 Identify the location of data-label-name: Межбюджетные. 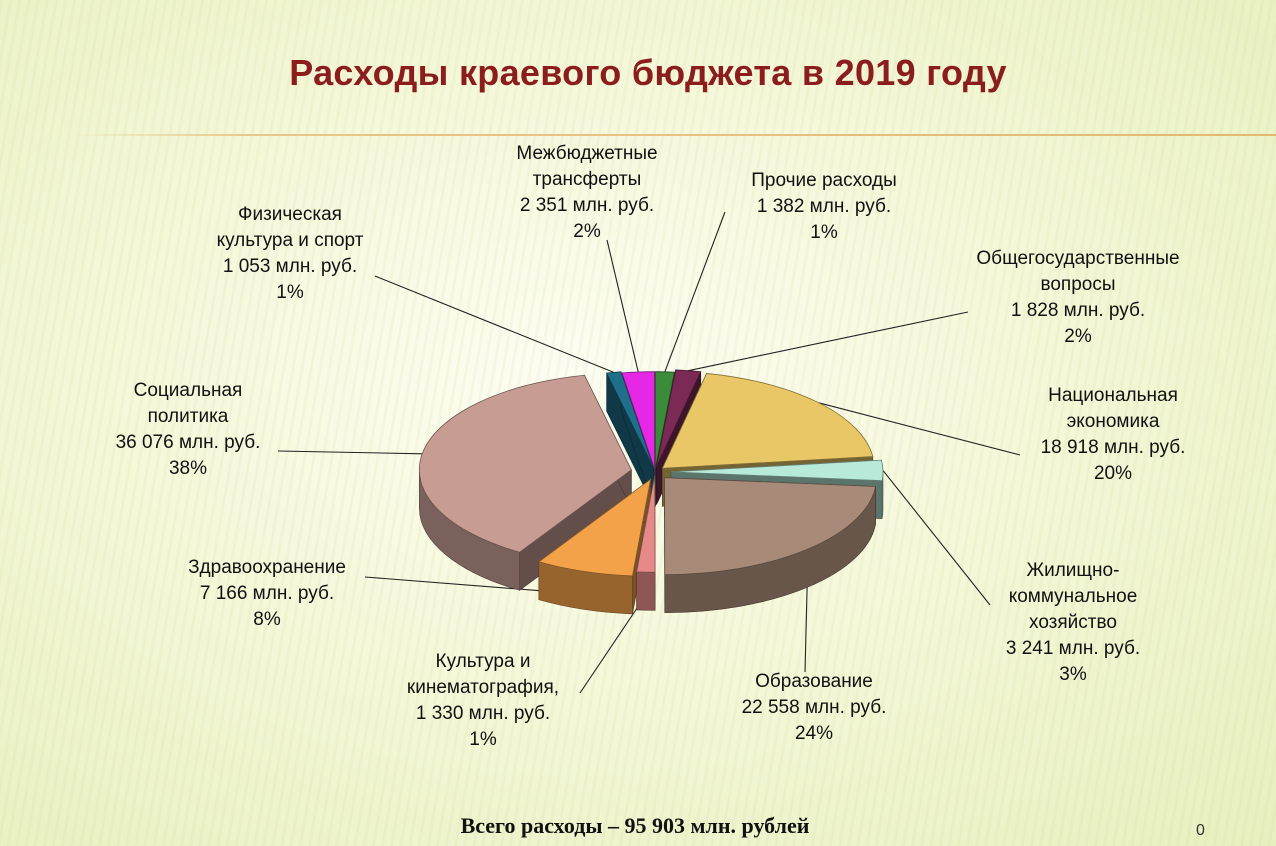
(587, 153).